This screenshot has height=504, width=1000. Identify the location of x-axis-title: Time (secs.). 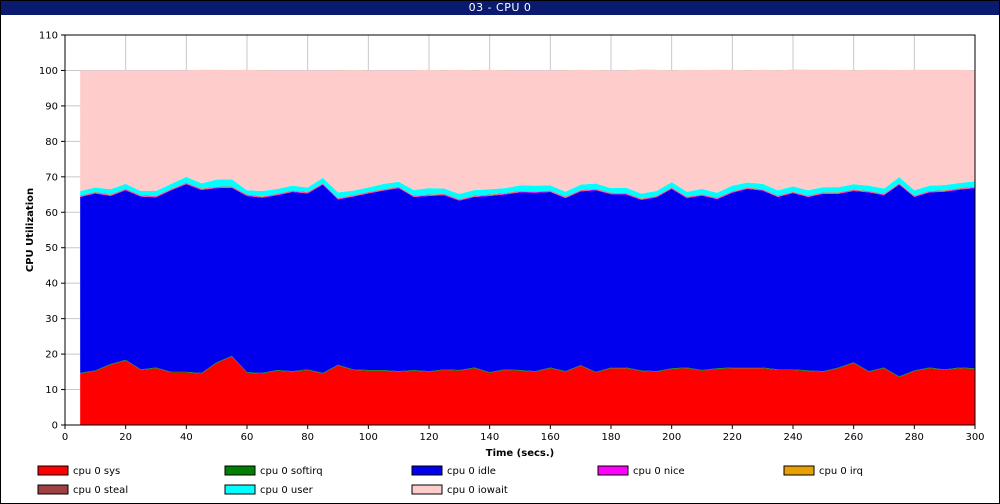
(520, 453).